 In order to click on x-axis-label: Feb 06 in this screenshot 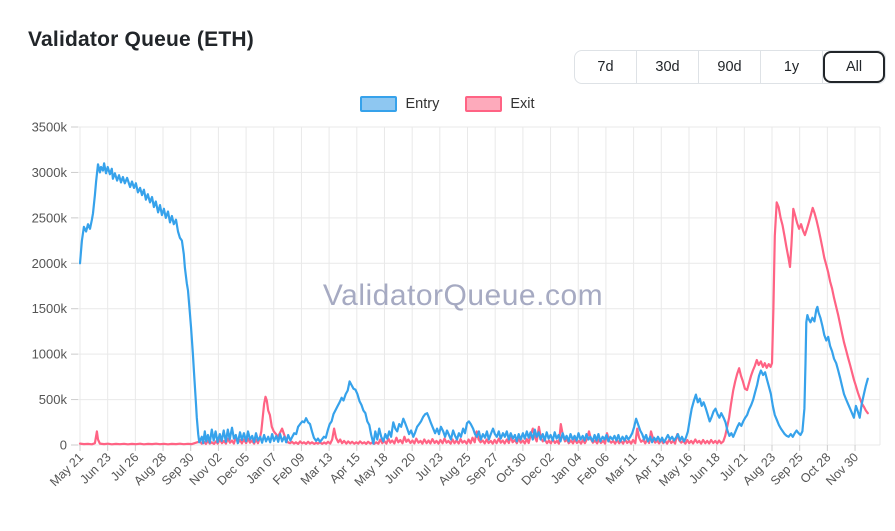, I will do `click(593, 468)`.